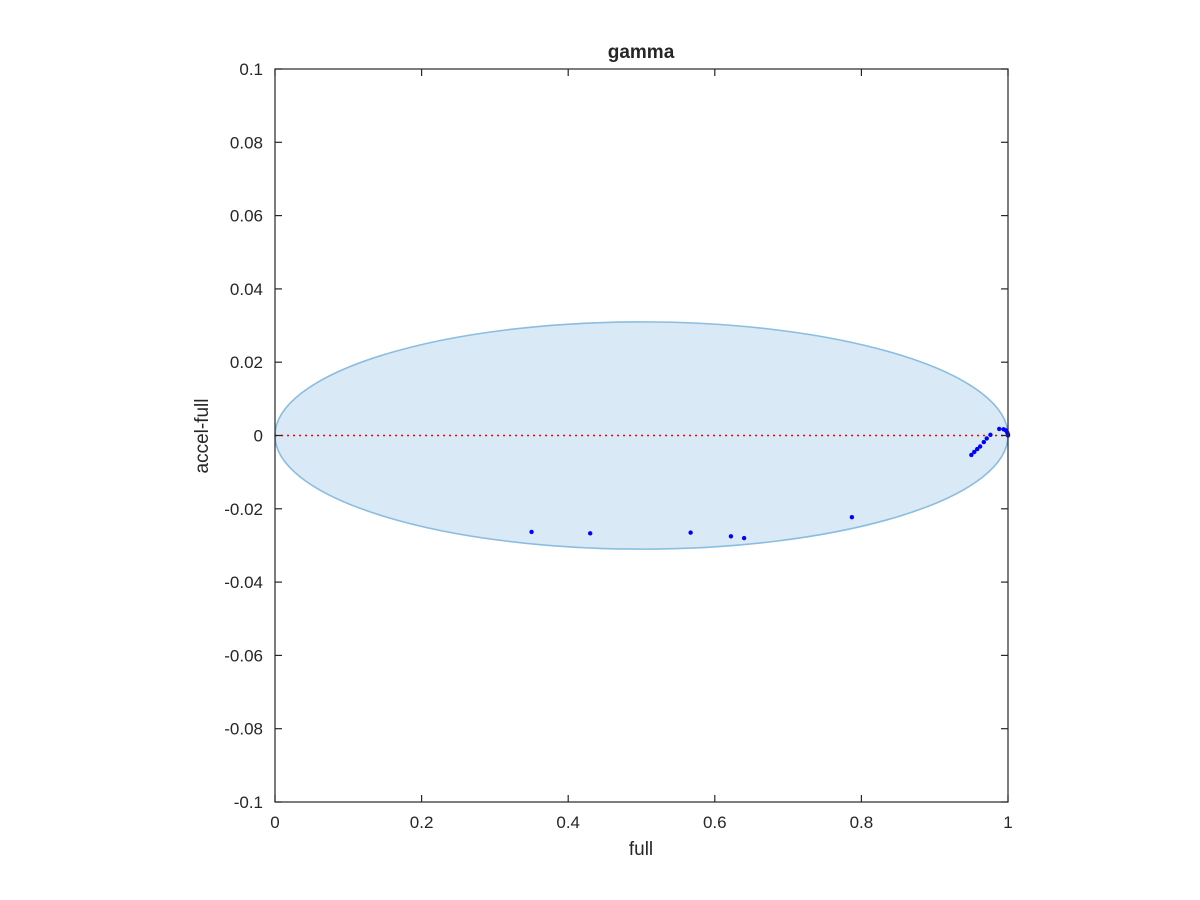 The image size is (1200, 900). What do you see at coordinates (274, 822) in the screenshot?
I see `x-tick-label: 0` at bounding box center [274, 822].